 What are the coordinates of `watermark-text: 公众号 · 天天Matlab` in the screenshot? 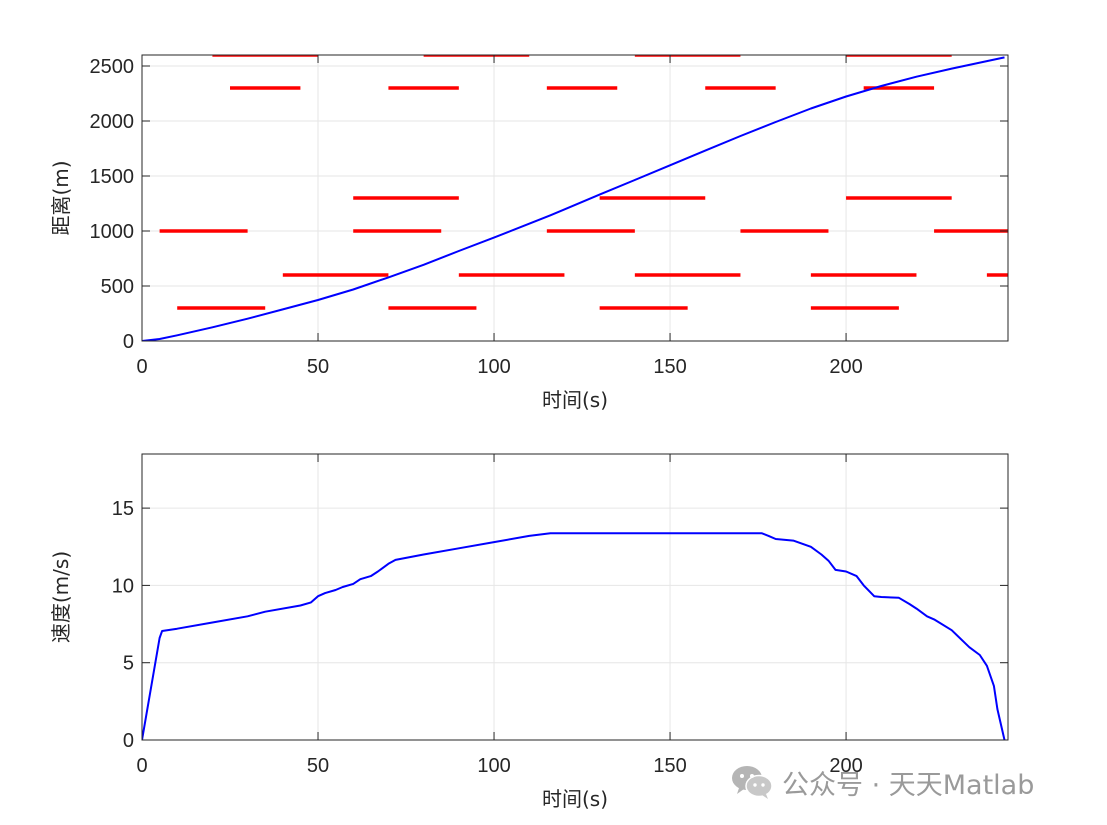 It's located at (908, 785).